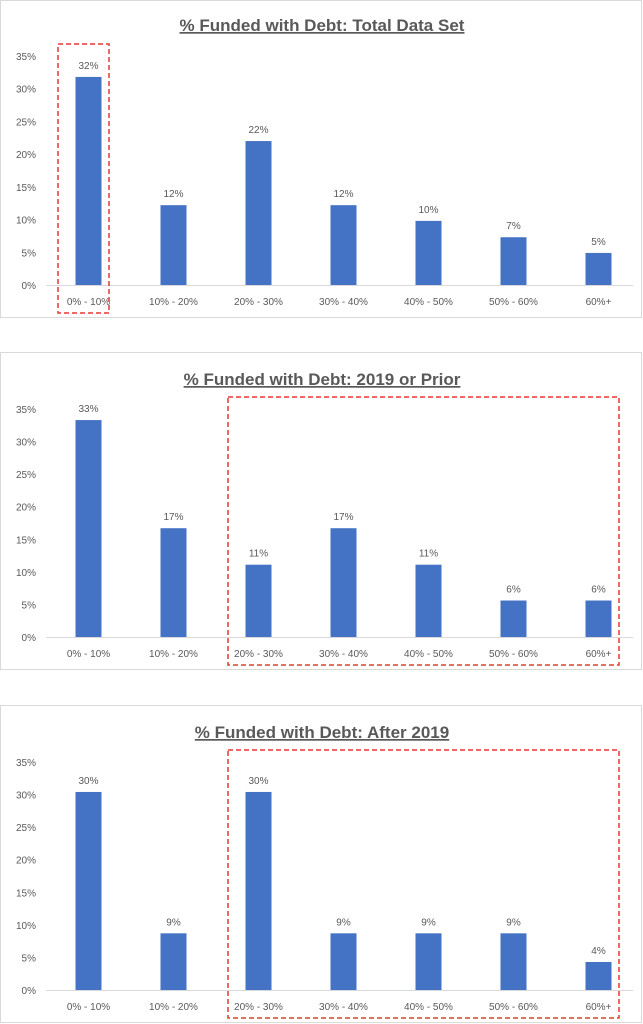 This screenshot has width=643, height=1024. Describe the element at coordinates (322, 732) in the screenshot. I see `chart-3-title: % Funded with Debt: After 2019` at that location.